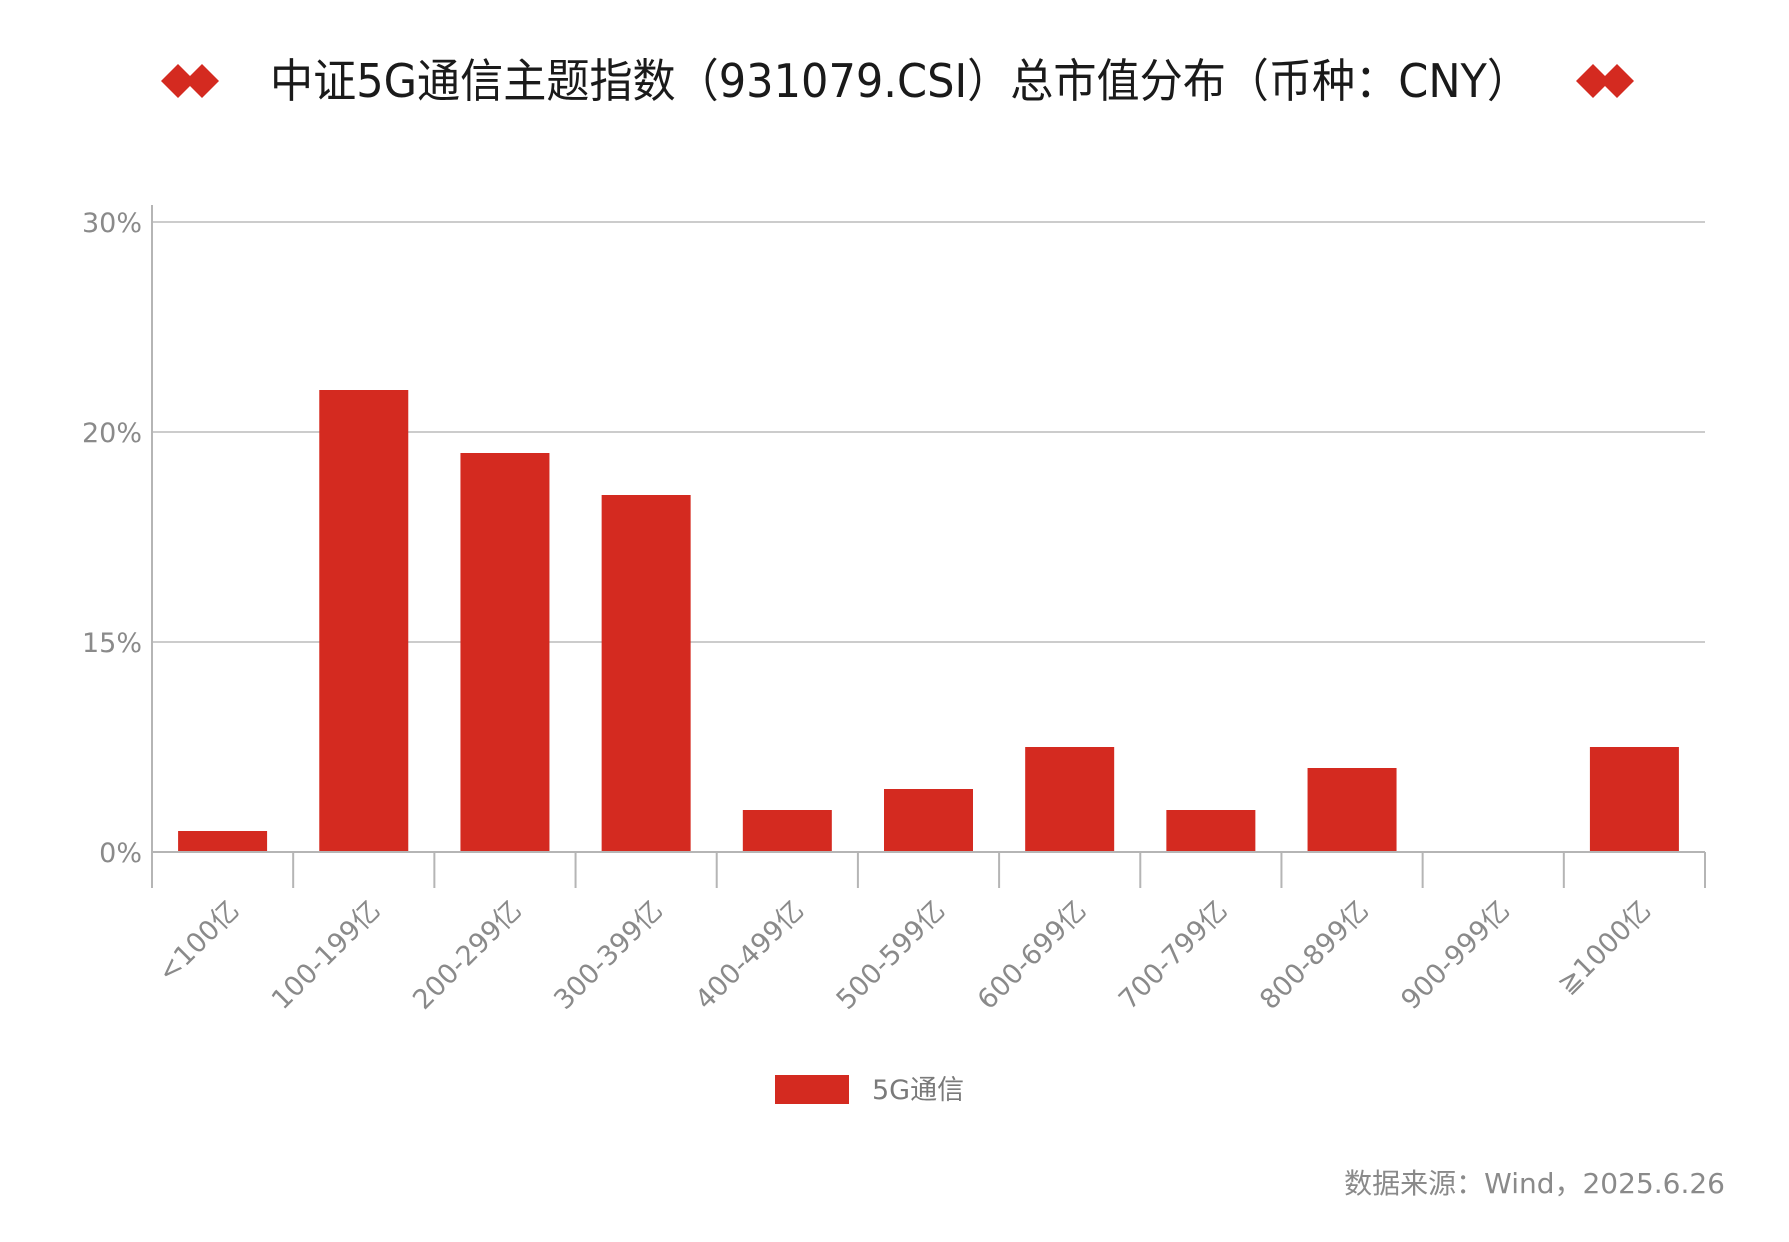 The width and height of the screenshot is (1789, 1242). Describe the element at coordinates (190, 81) in the screenshot. I see `title-left-diamonds-icon` at that location.